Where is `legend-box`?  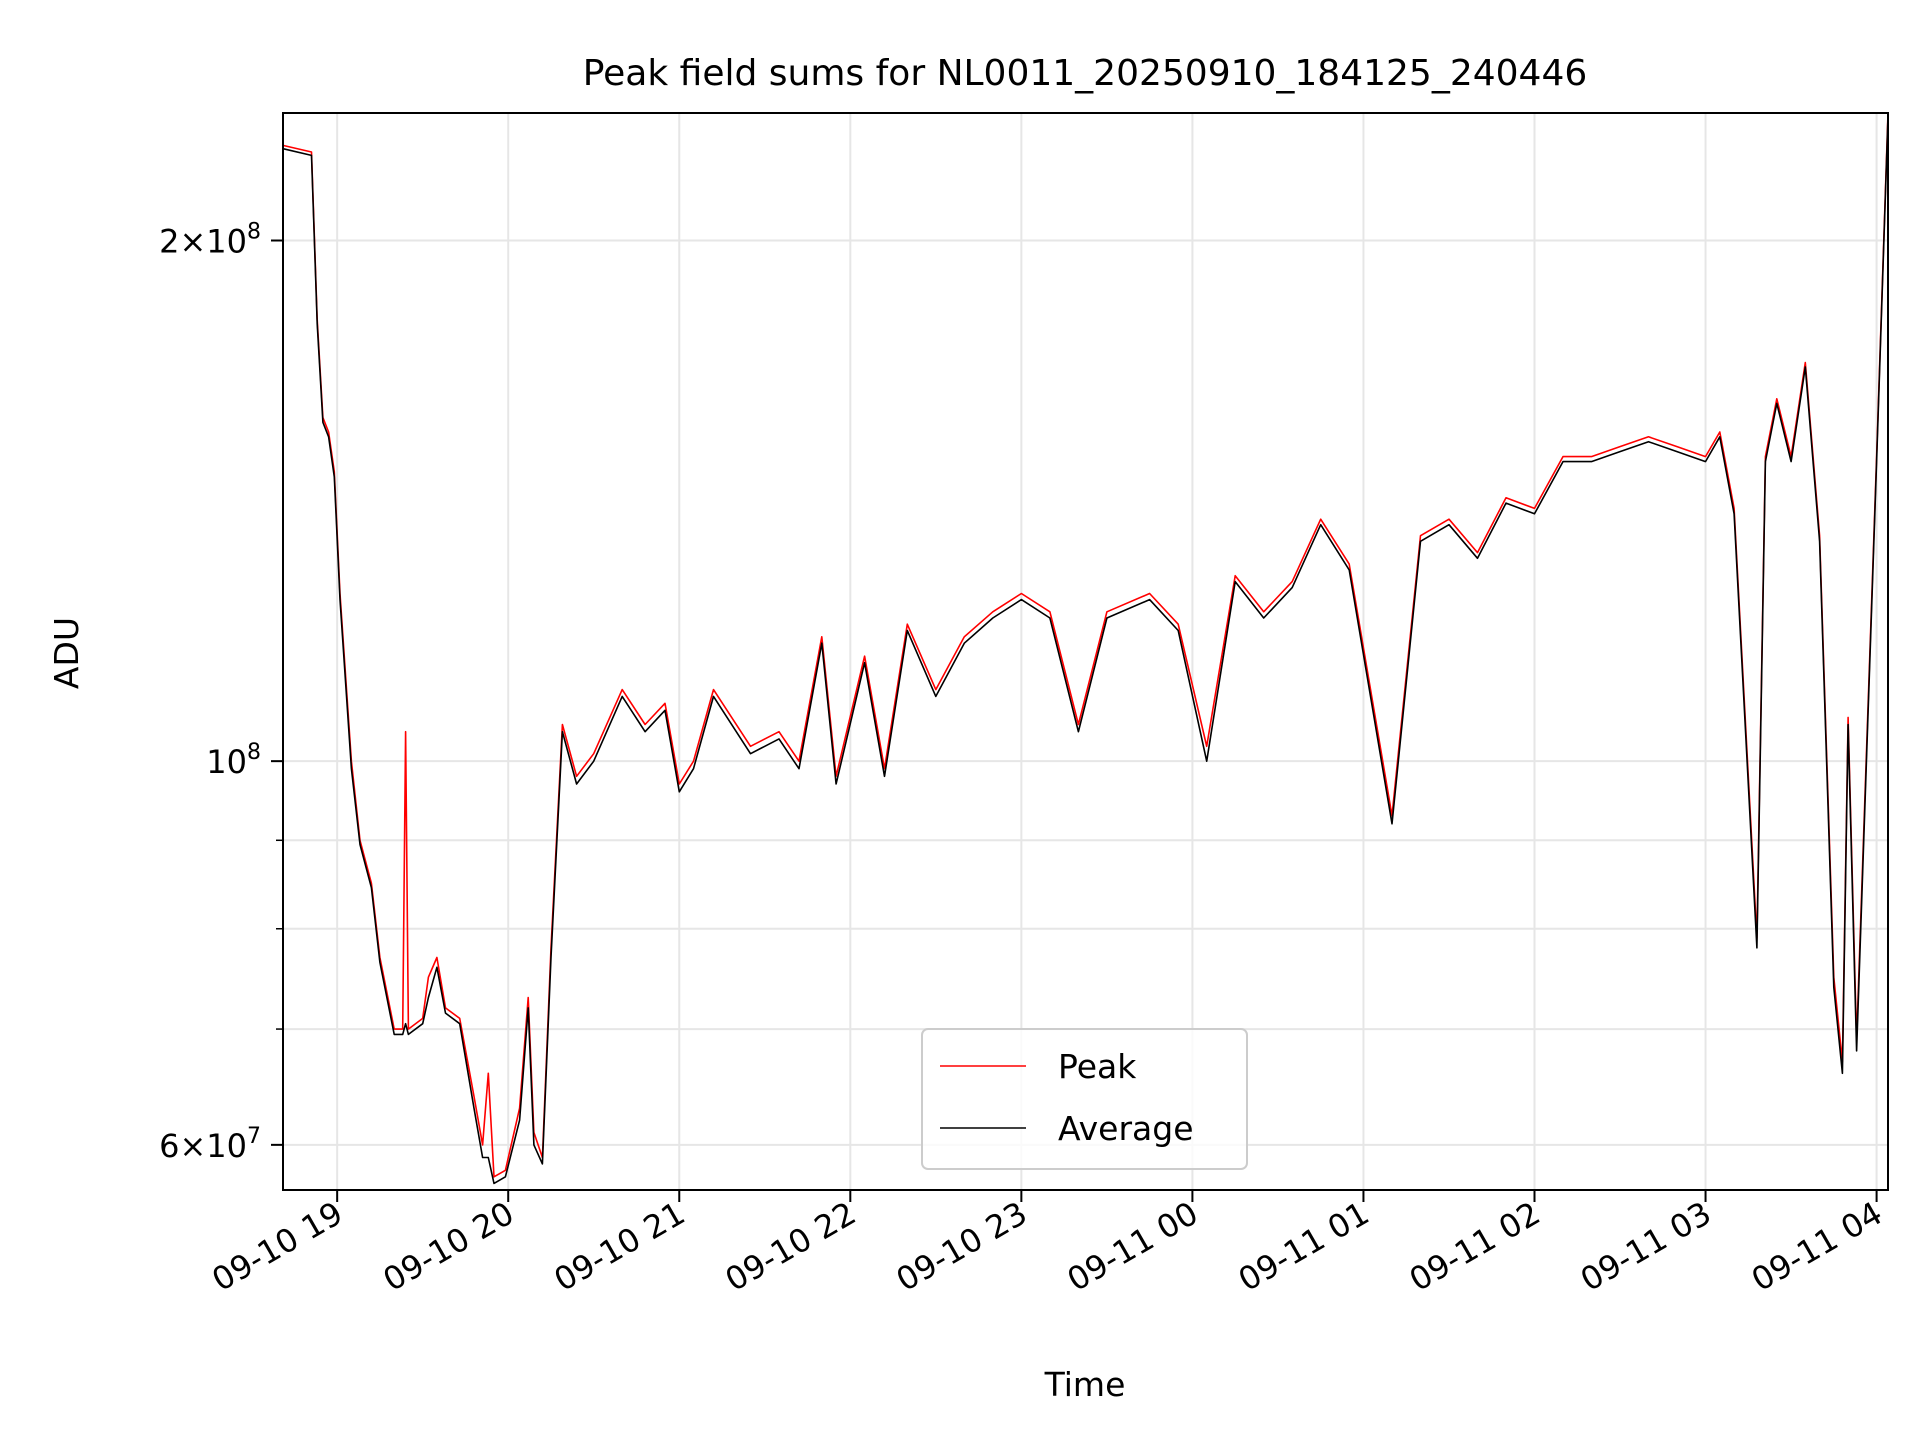 legend-box is located at coordinates (1084, 1099).